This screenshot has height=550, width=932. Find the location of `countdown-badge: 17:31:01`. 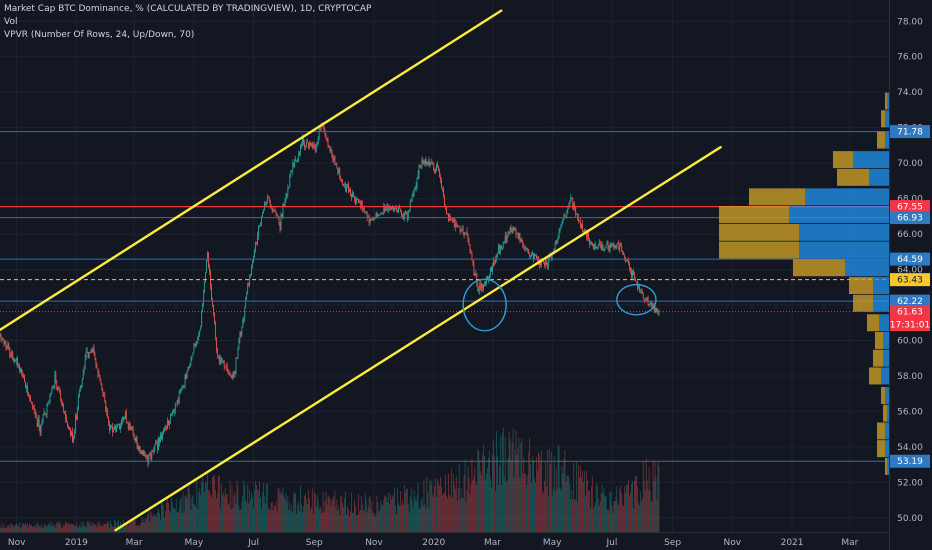

countdown-badge: 17:31:01 is located at coordinates (910, 326).